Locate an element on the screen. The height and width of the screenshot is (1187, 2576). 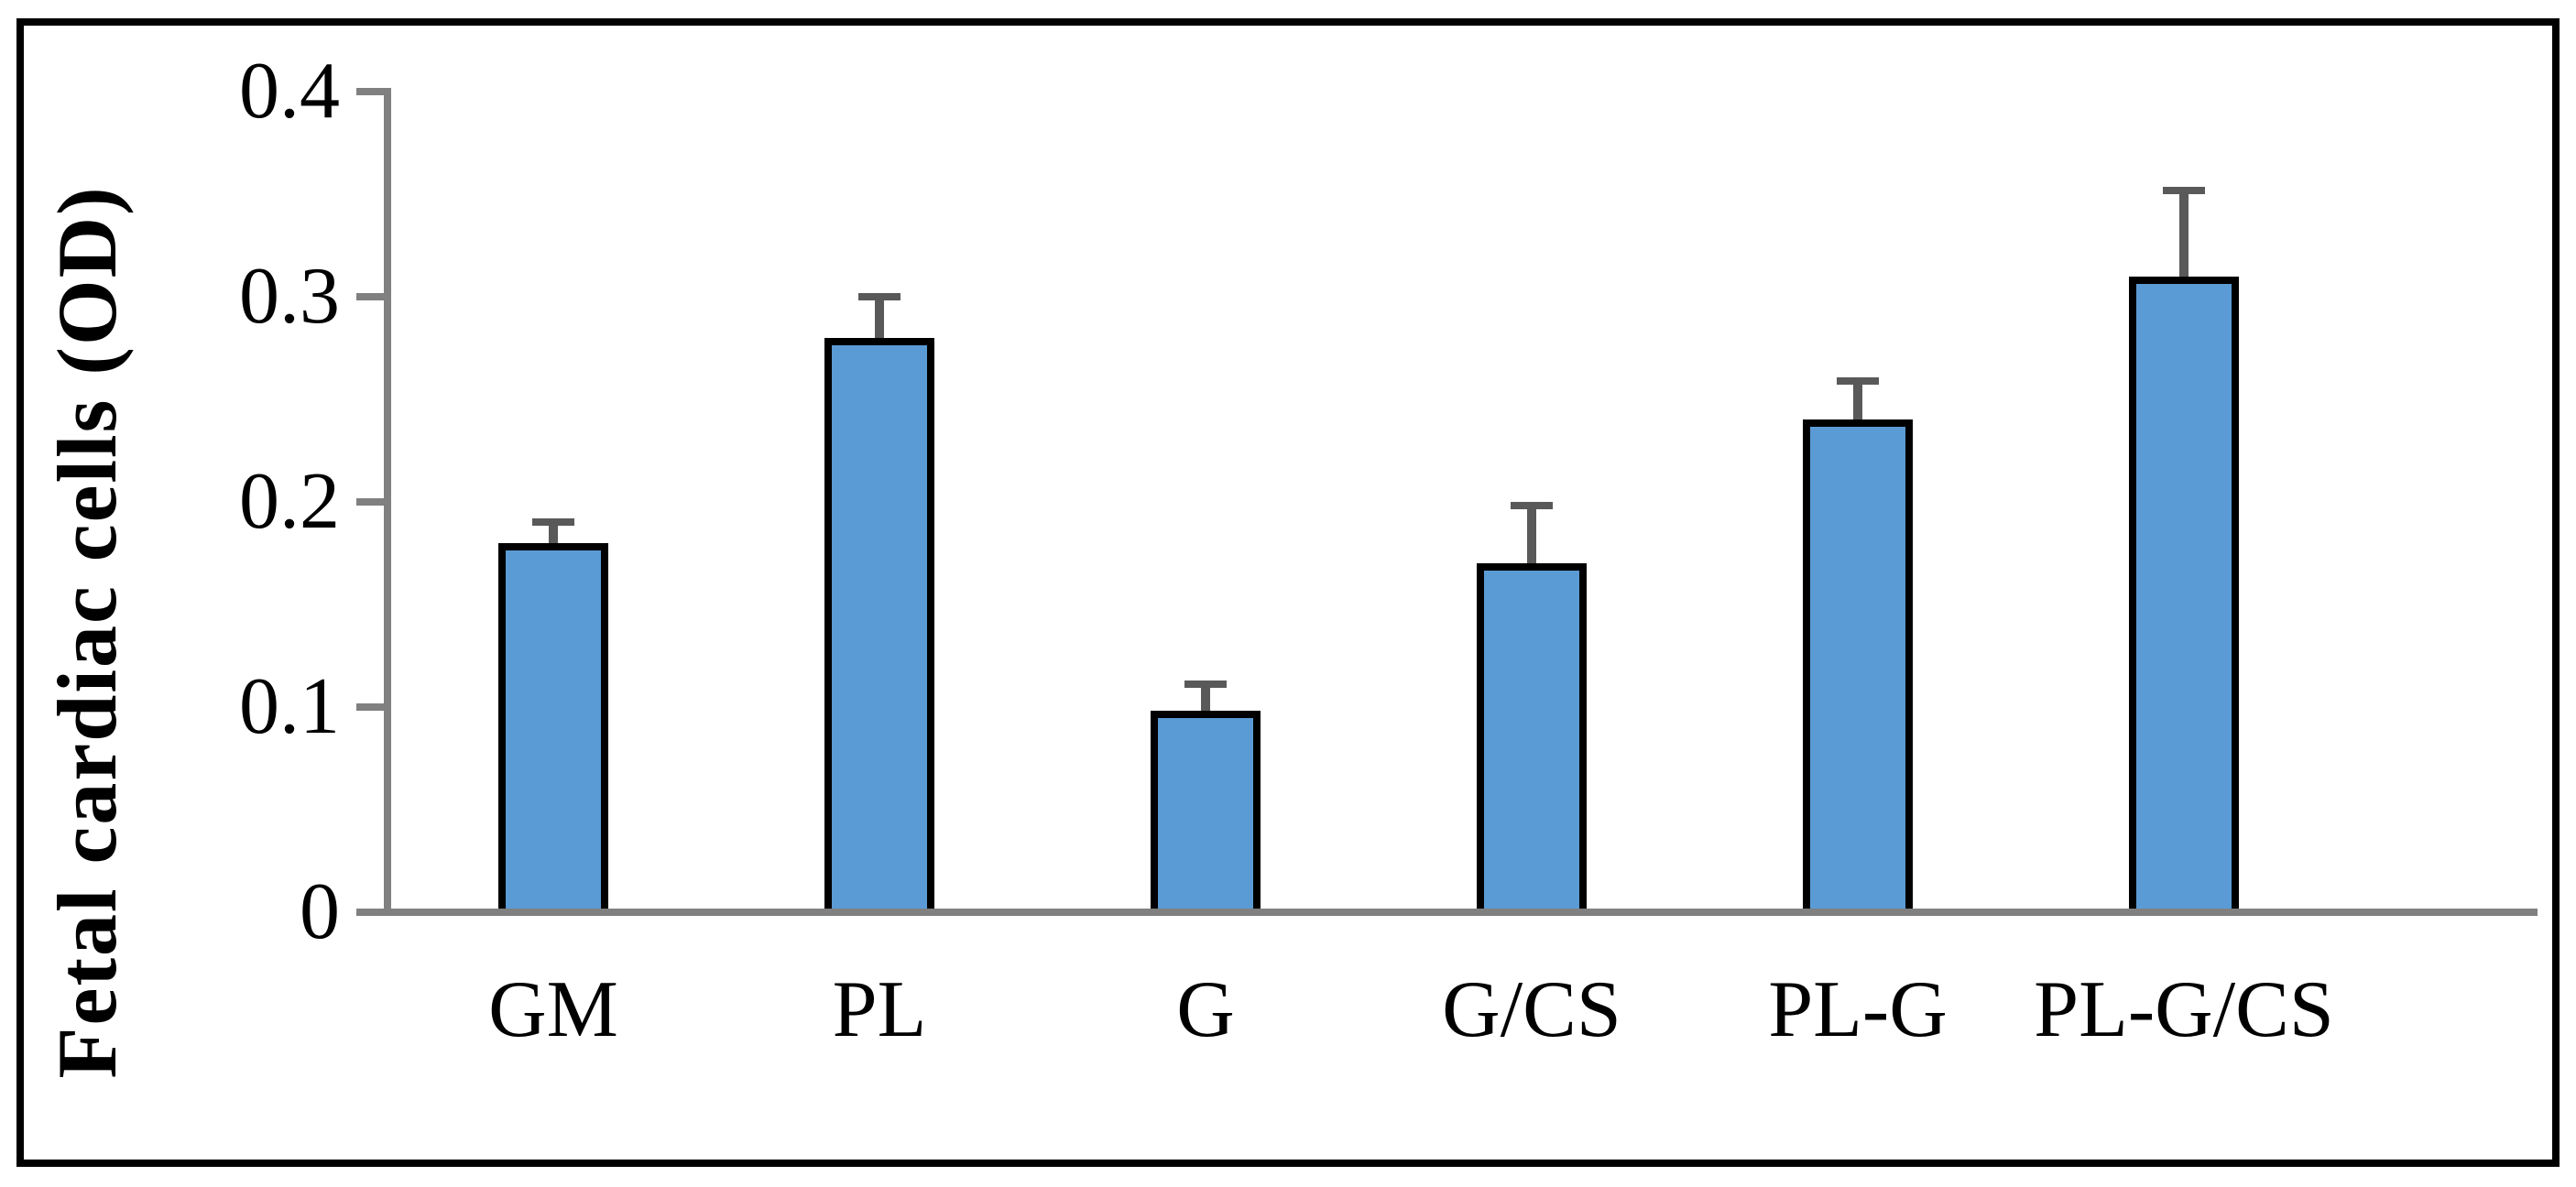
x-category-label: GM is located at coordinates (553, 1009).